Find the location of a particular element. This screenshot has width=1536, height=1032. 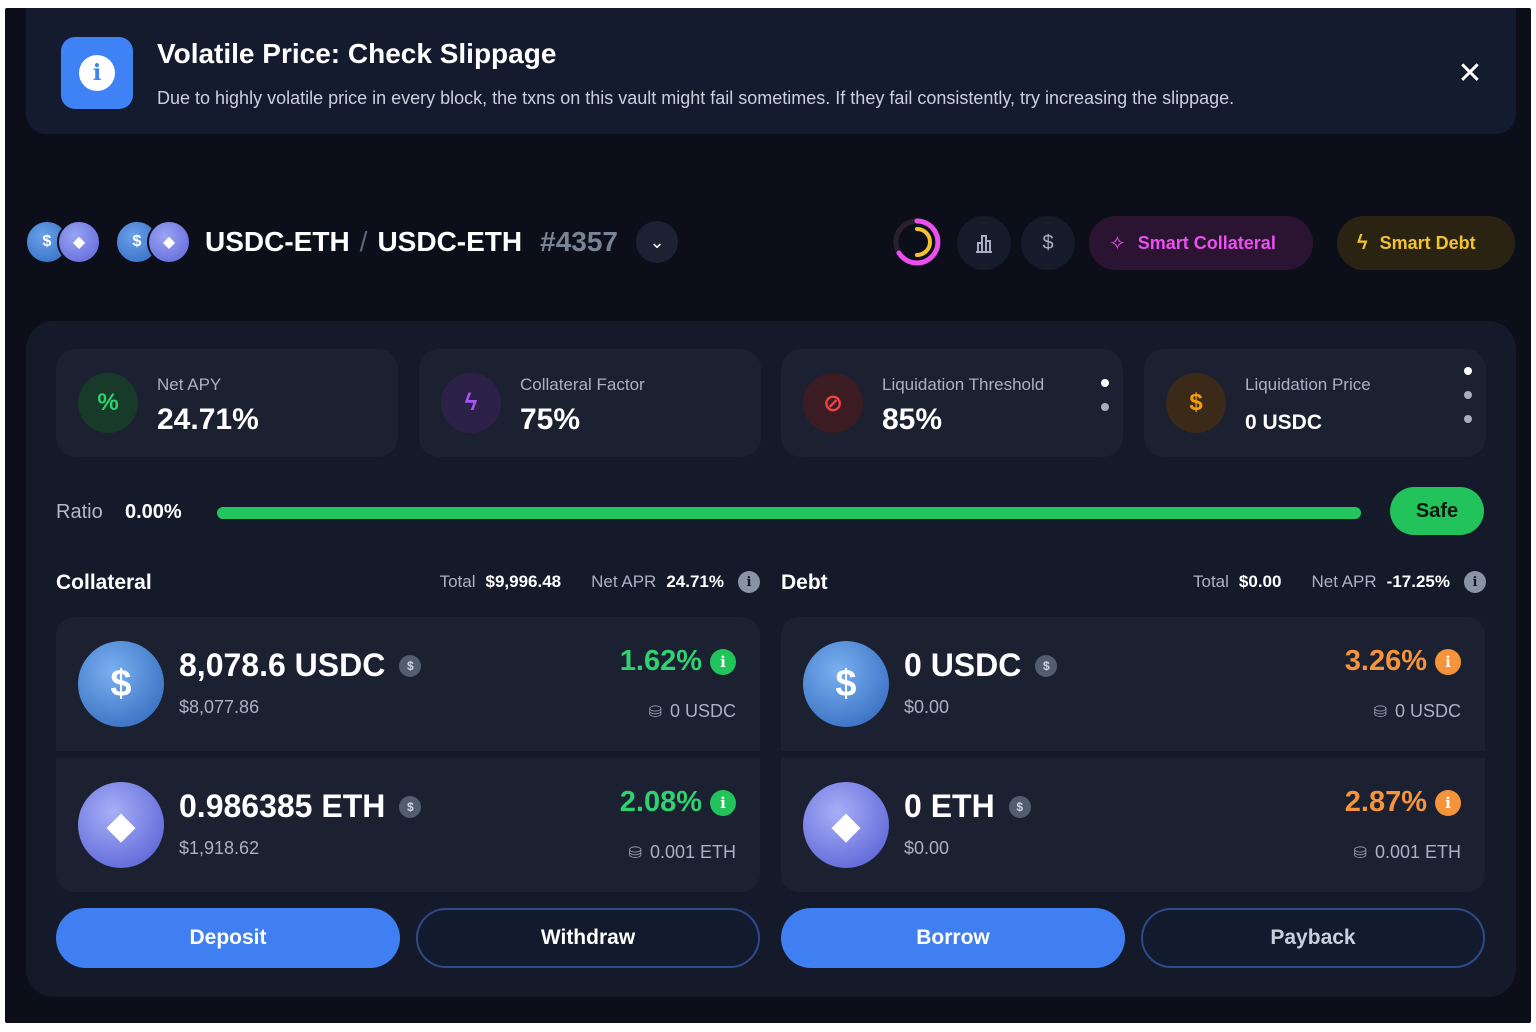

apr-value: -17.25% is located at coordinates (1418, 581).